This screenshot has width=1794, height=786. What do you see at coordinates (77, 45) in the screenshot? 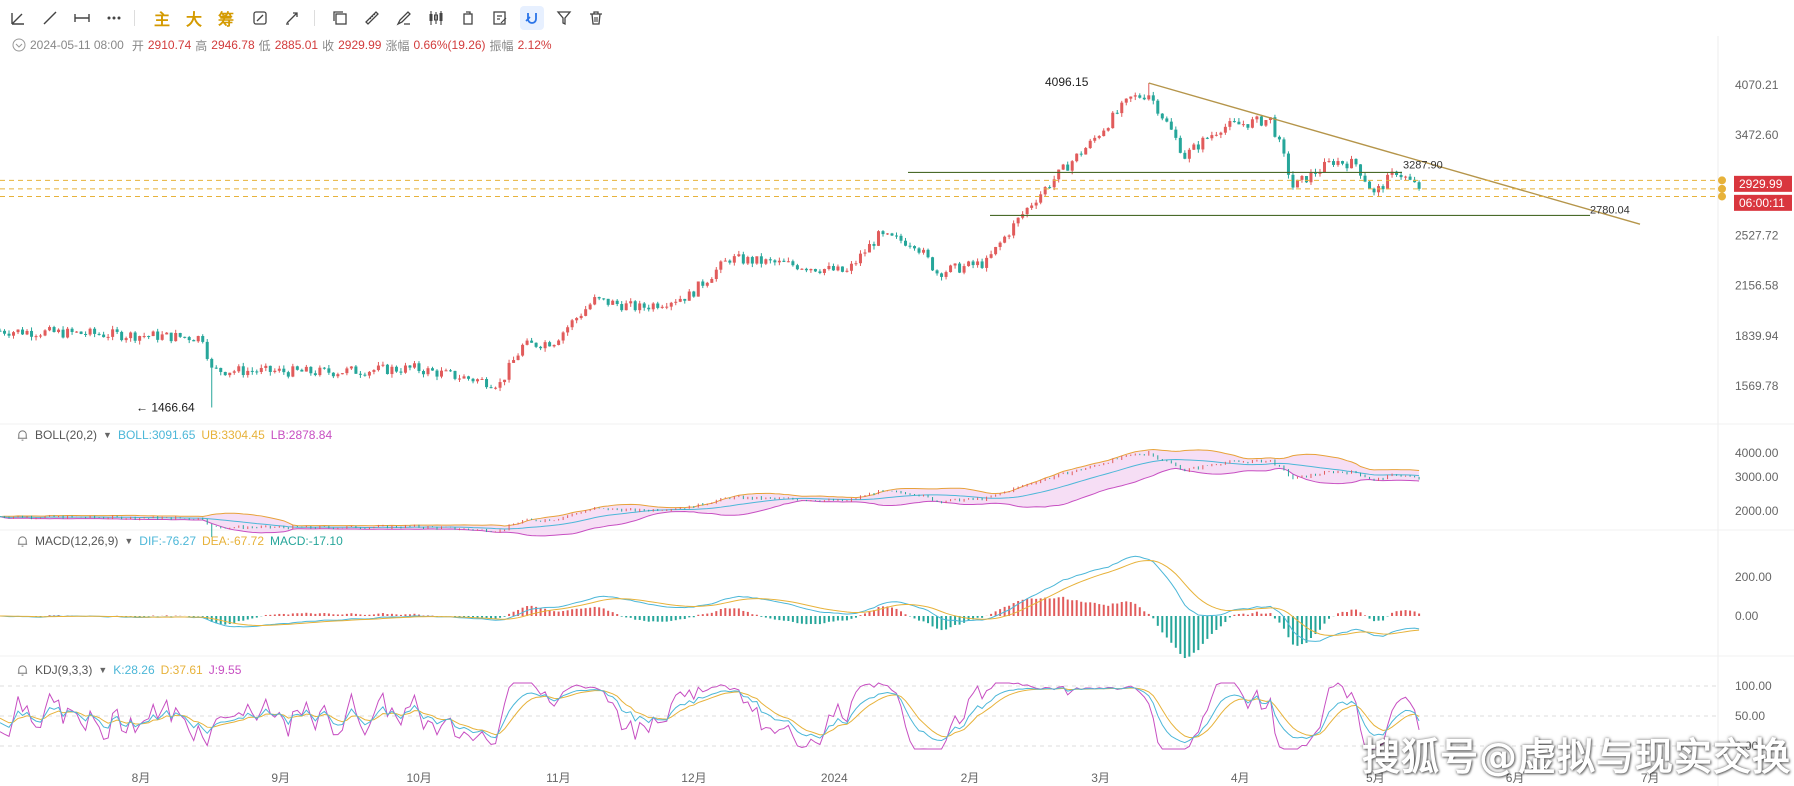
I see `ohlc-date: 2024-05-11 08:00` at bounding box center [77, 45].